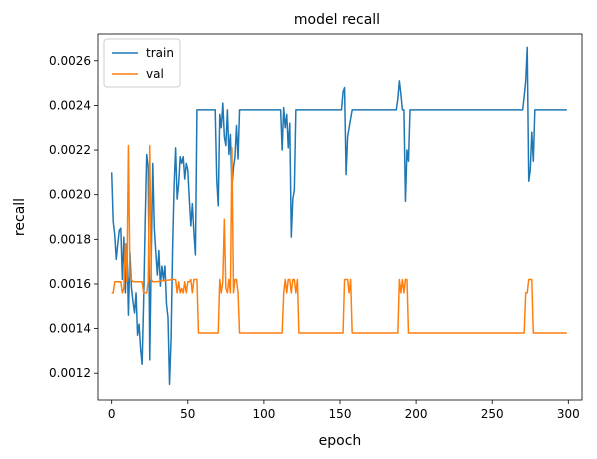  I want to click on y-tick-label: 0.0012, so click(70, 373).